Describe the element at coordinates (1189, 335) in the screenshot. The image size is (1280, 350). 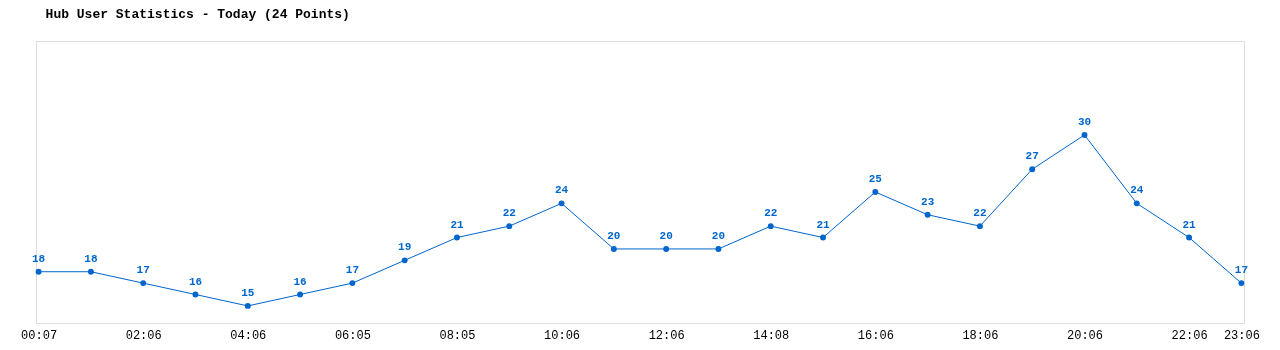
I see `x-tick-label: 22:06` at that location.